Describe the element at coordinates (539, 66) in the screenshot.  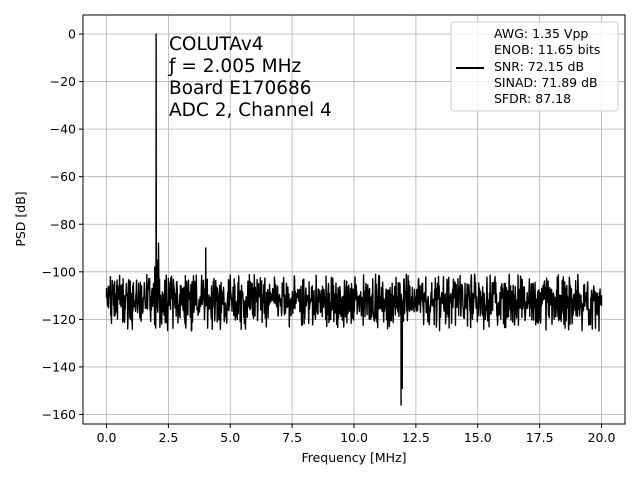
I see `legend-entry-line: SNR: 72.15 dB` at that location.